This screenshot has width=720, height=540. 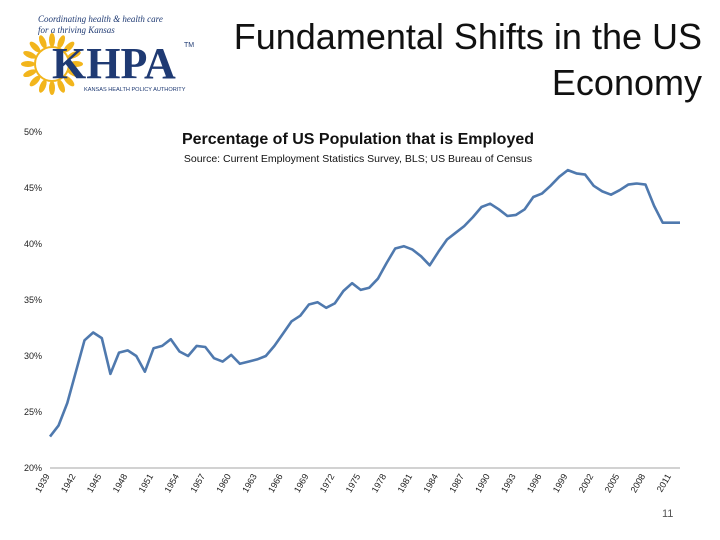 What do you see at coordinates (467, 36) in the screenshot?
I see `slide-title-line1: Fundamental Shifts in the US` at bounding box center [467, 36].